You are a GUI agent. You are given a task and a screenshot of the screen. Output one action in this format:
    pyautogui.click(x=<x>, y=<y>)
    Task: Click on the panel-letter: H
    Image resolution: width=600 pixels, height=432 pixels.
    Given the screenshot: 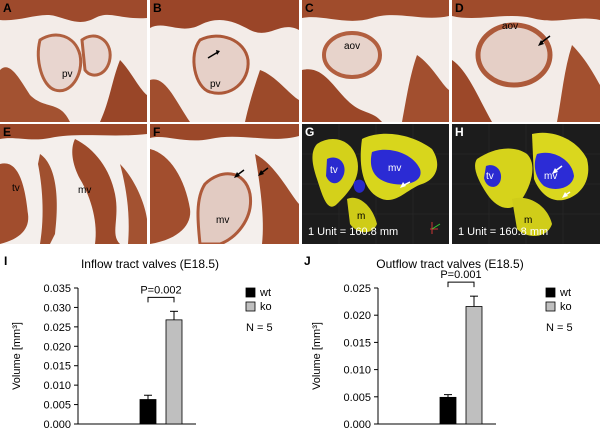 What is the action you would take?
    pyautogui.click(x=459, y=132)
    